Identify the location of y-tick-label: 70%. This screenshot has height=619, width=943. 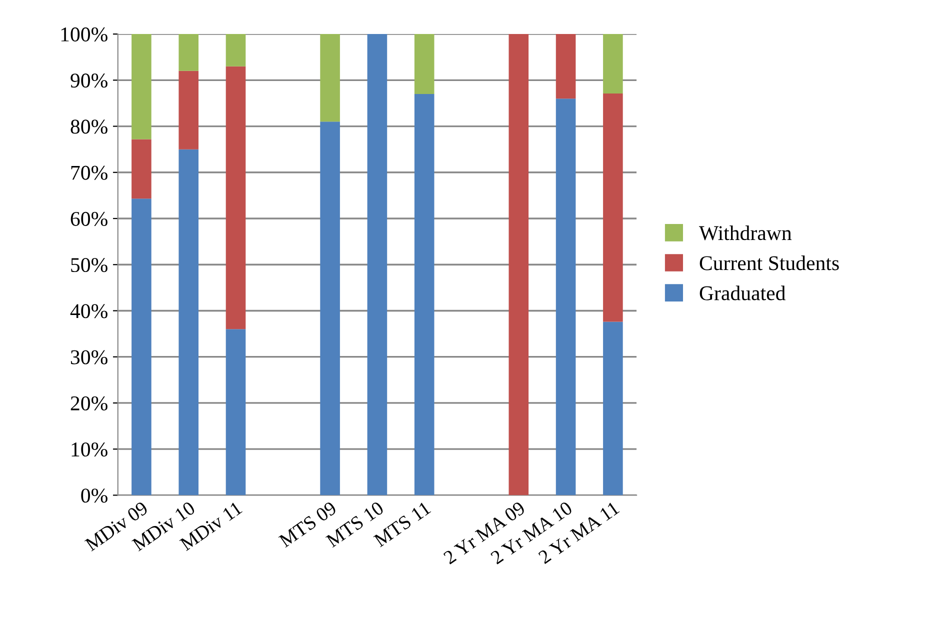
(89, 173).